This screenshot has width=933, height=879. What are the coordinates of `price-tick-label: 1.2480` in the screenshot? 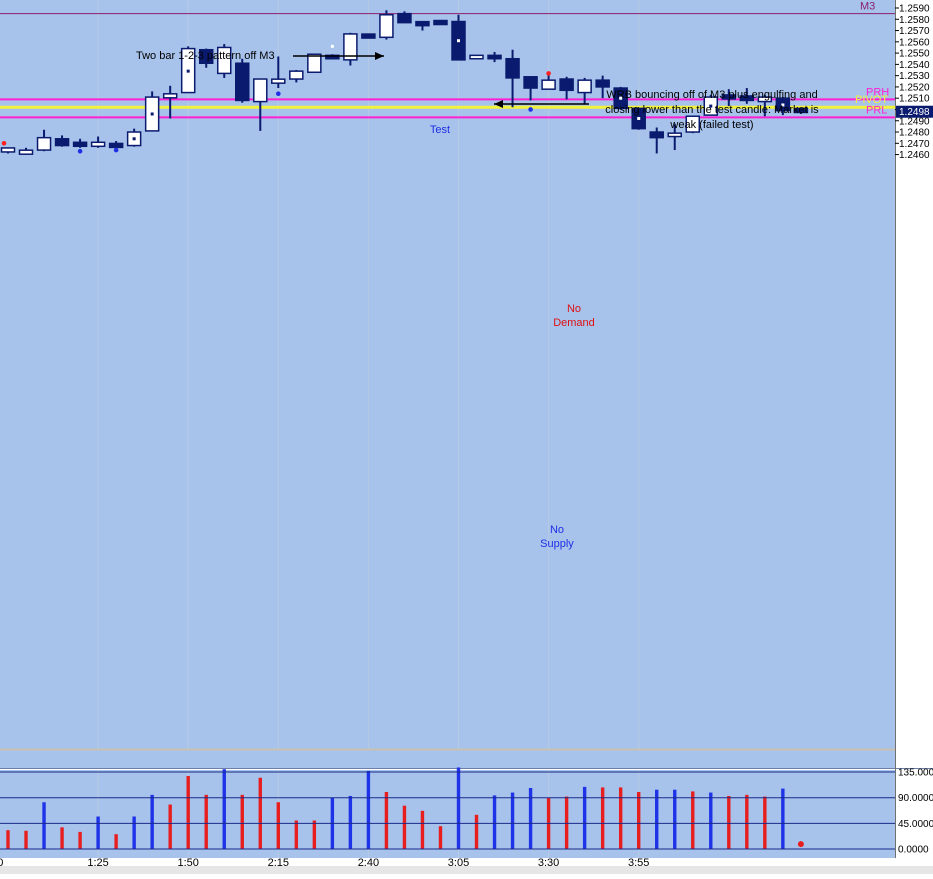 It's located at (914, 133).